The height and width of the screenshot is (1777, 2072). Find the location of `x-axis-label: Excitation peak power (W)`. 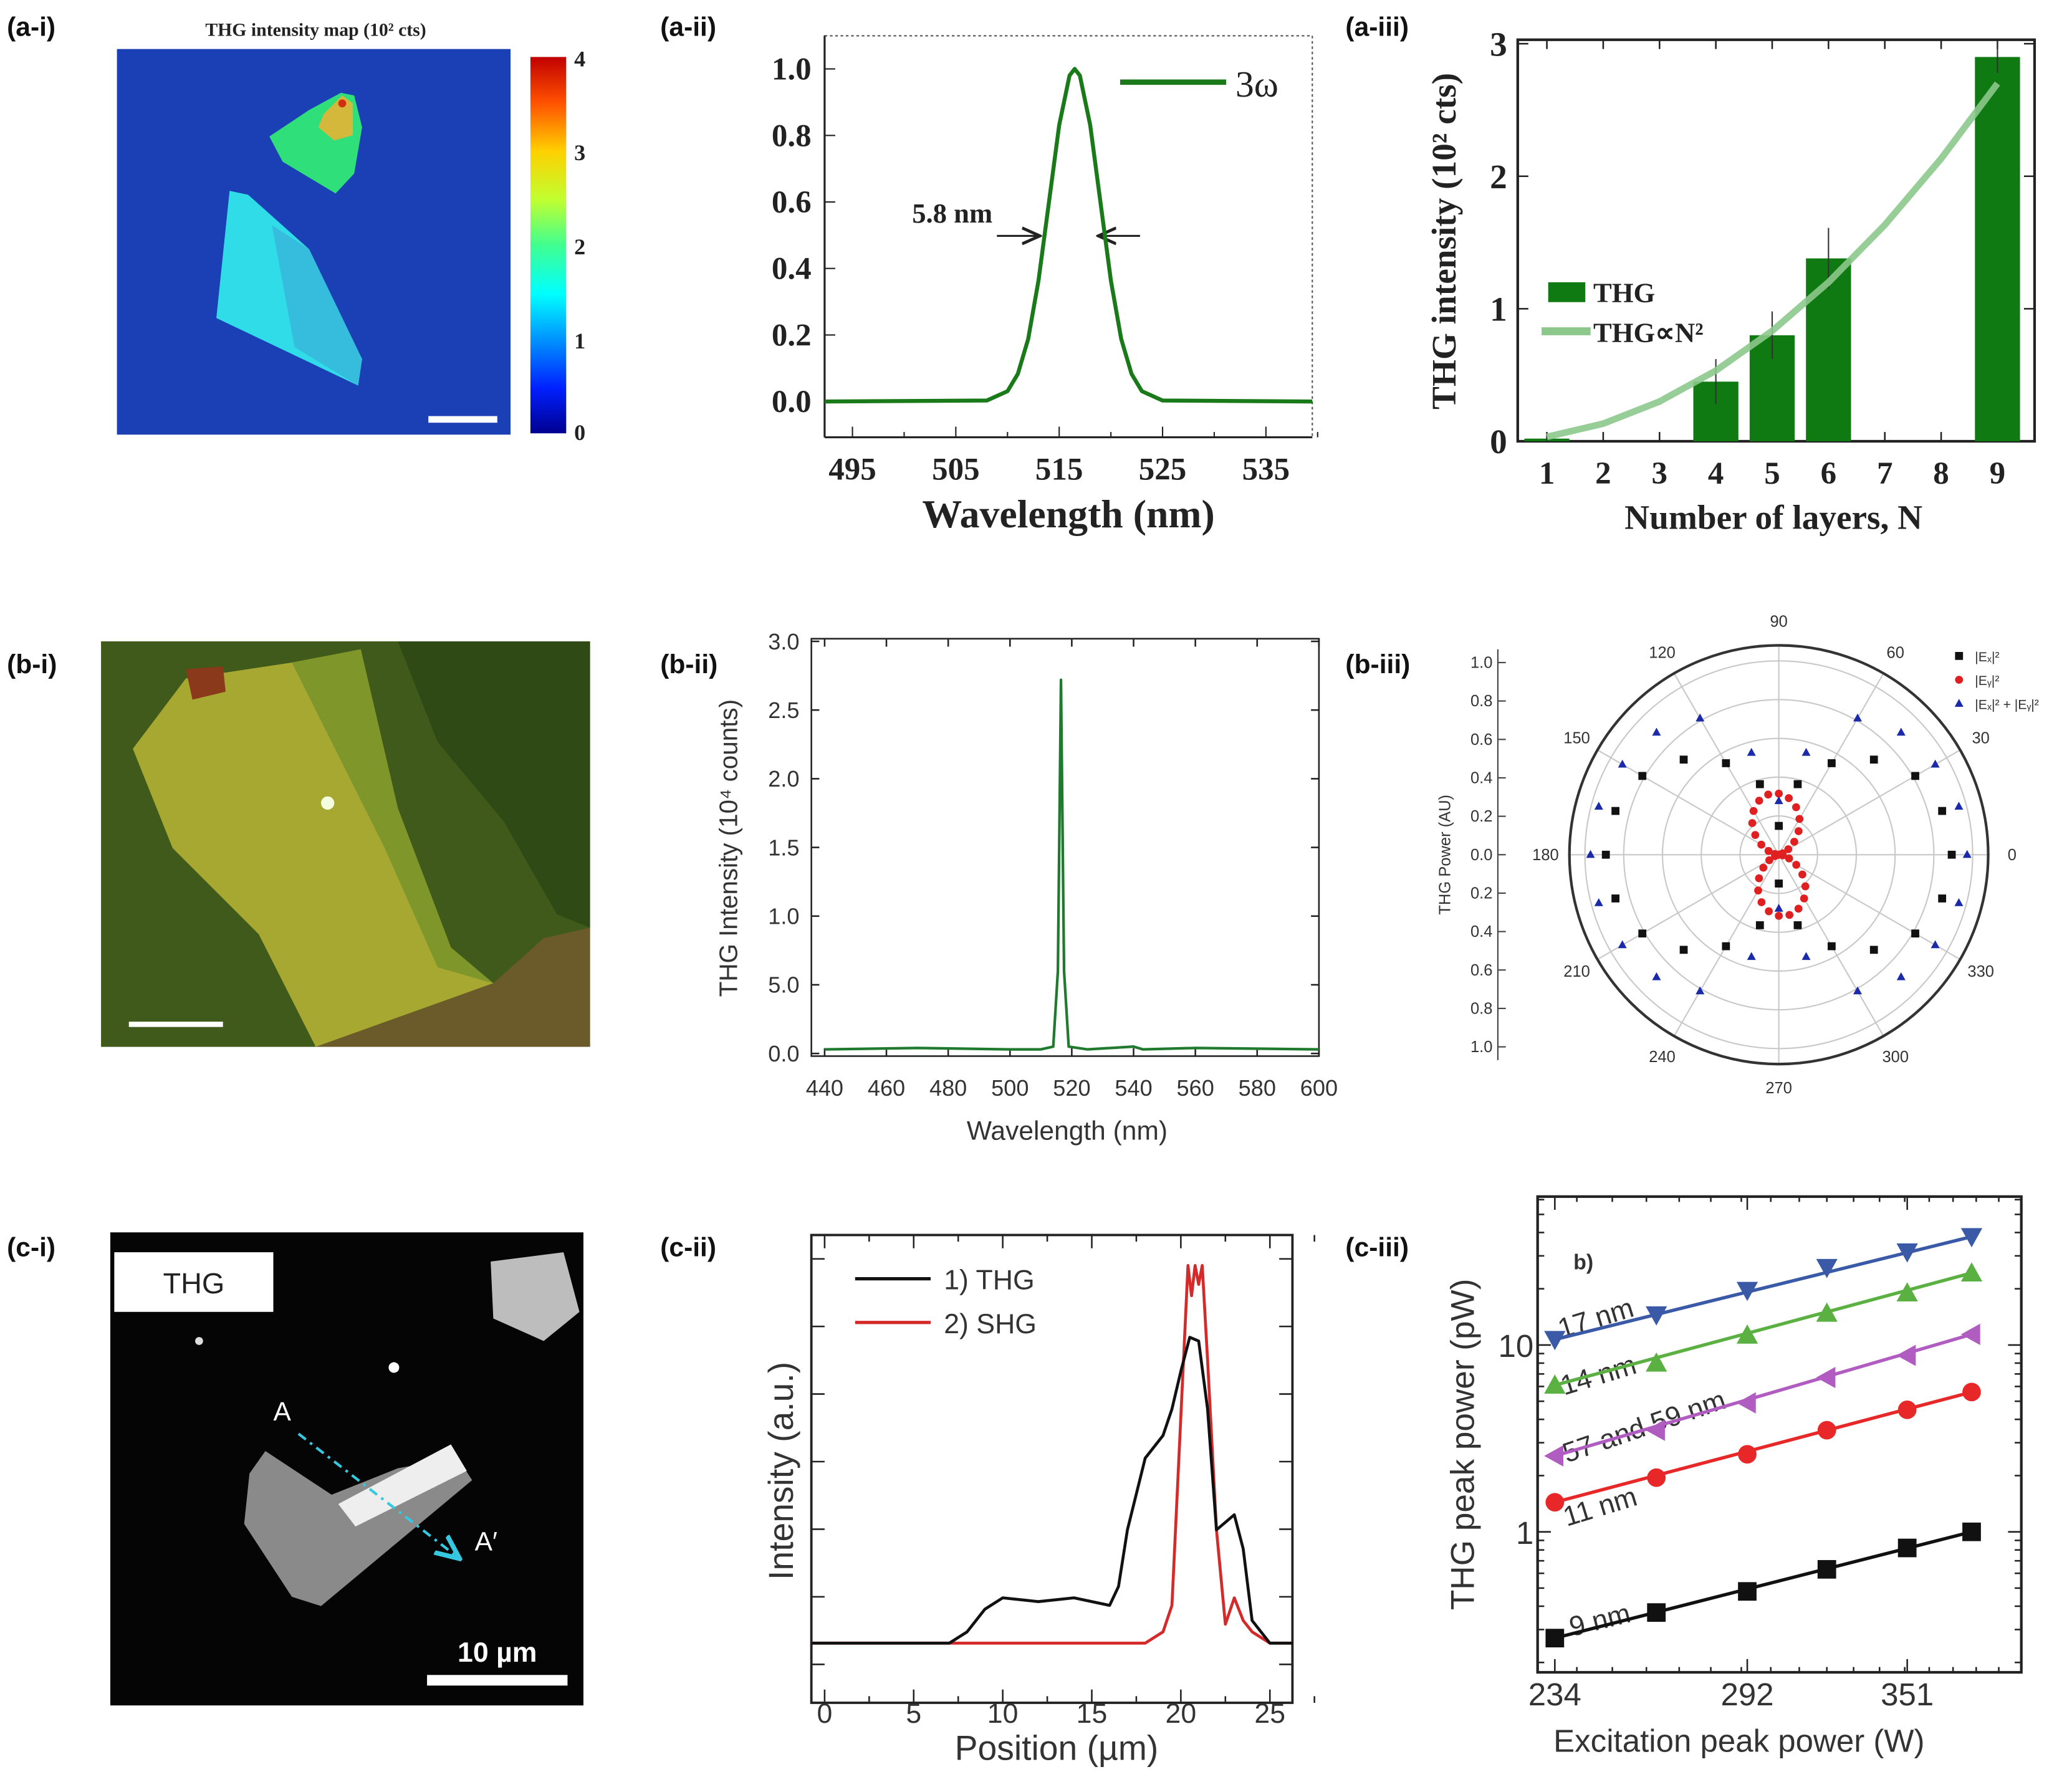

x-axis-label: Excitation peak power (W) is located at coordinates (1739, 1741).